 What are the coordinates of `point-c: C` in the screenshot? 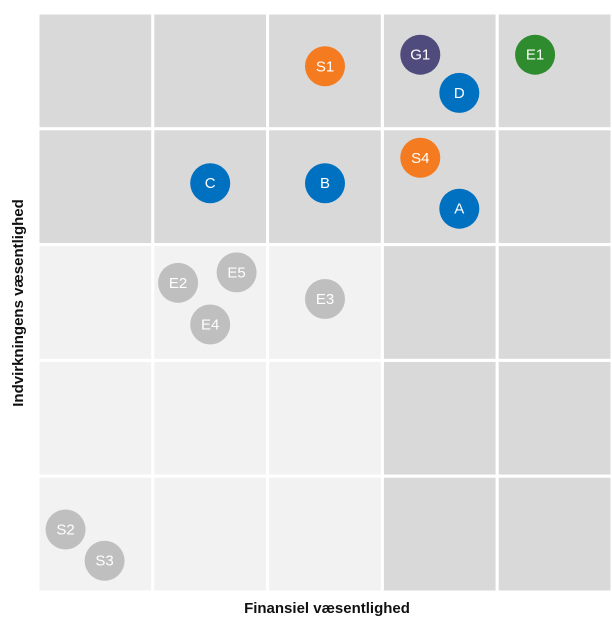 It's located at (210, 183).